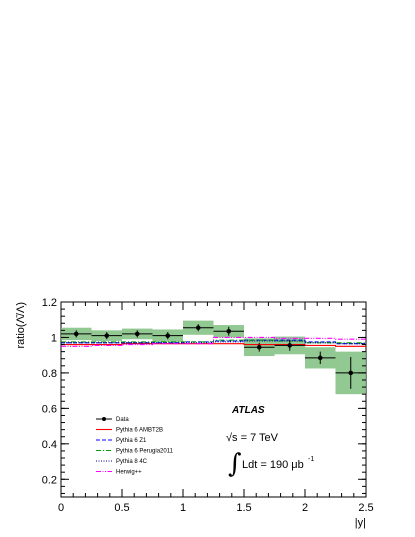 Image resolution: width=415 pixels, height=537 pixels. I want to click on legend-label: Pythia 6 Perugia2011, so click(145, 452).